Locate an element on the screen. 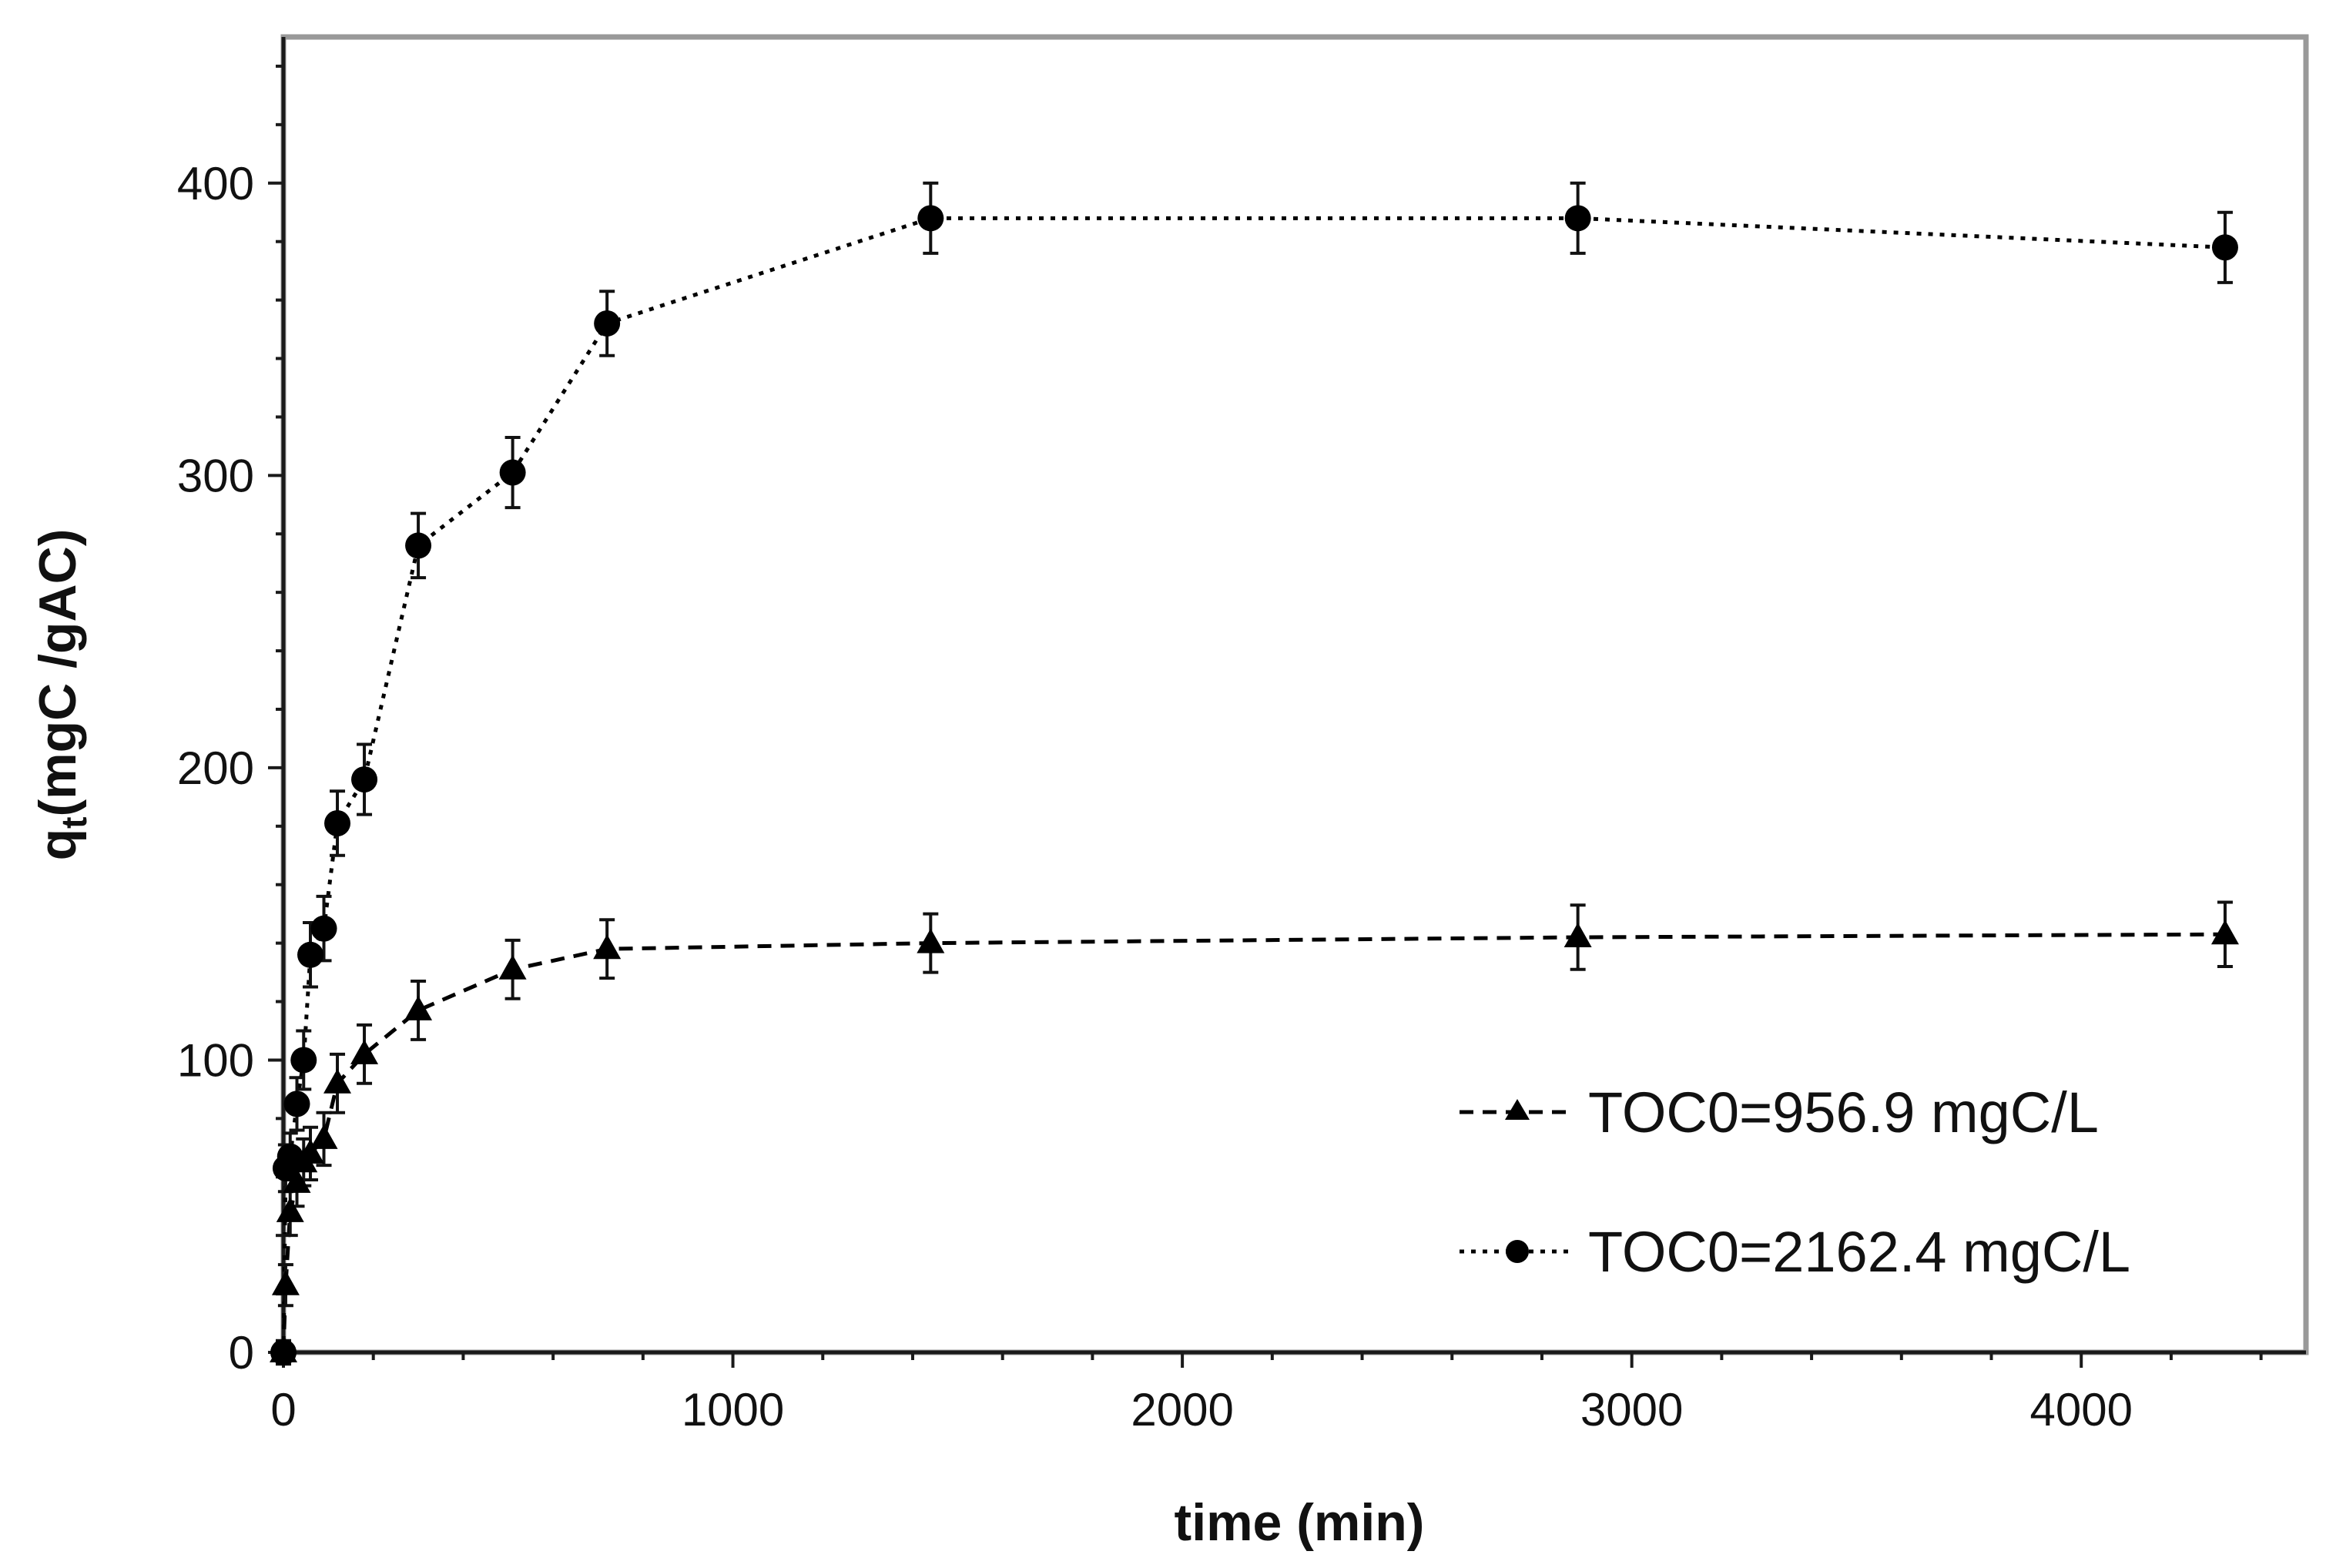 The height and width of the screenshot is (1568, 2326). y-tick-label: 400 is located at coordinates (215, 184).